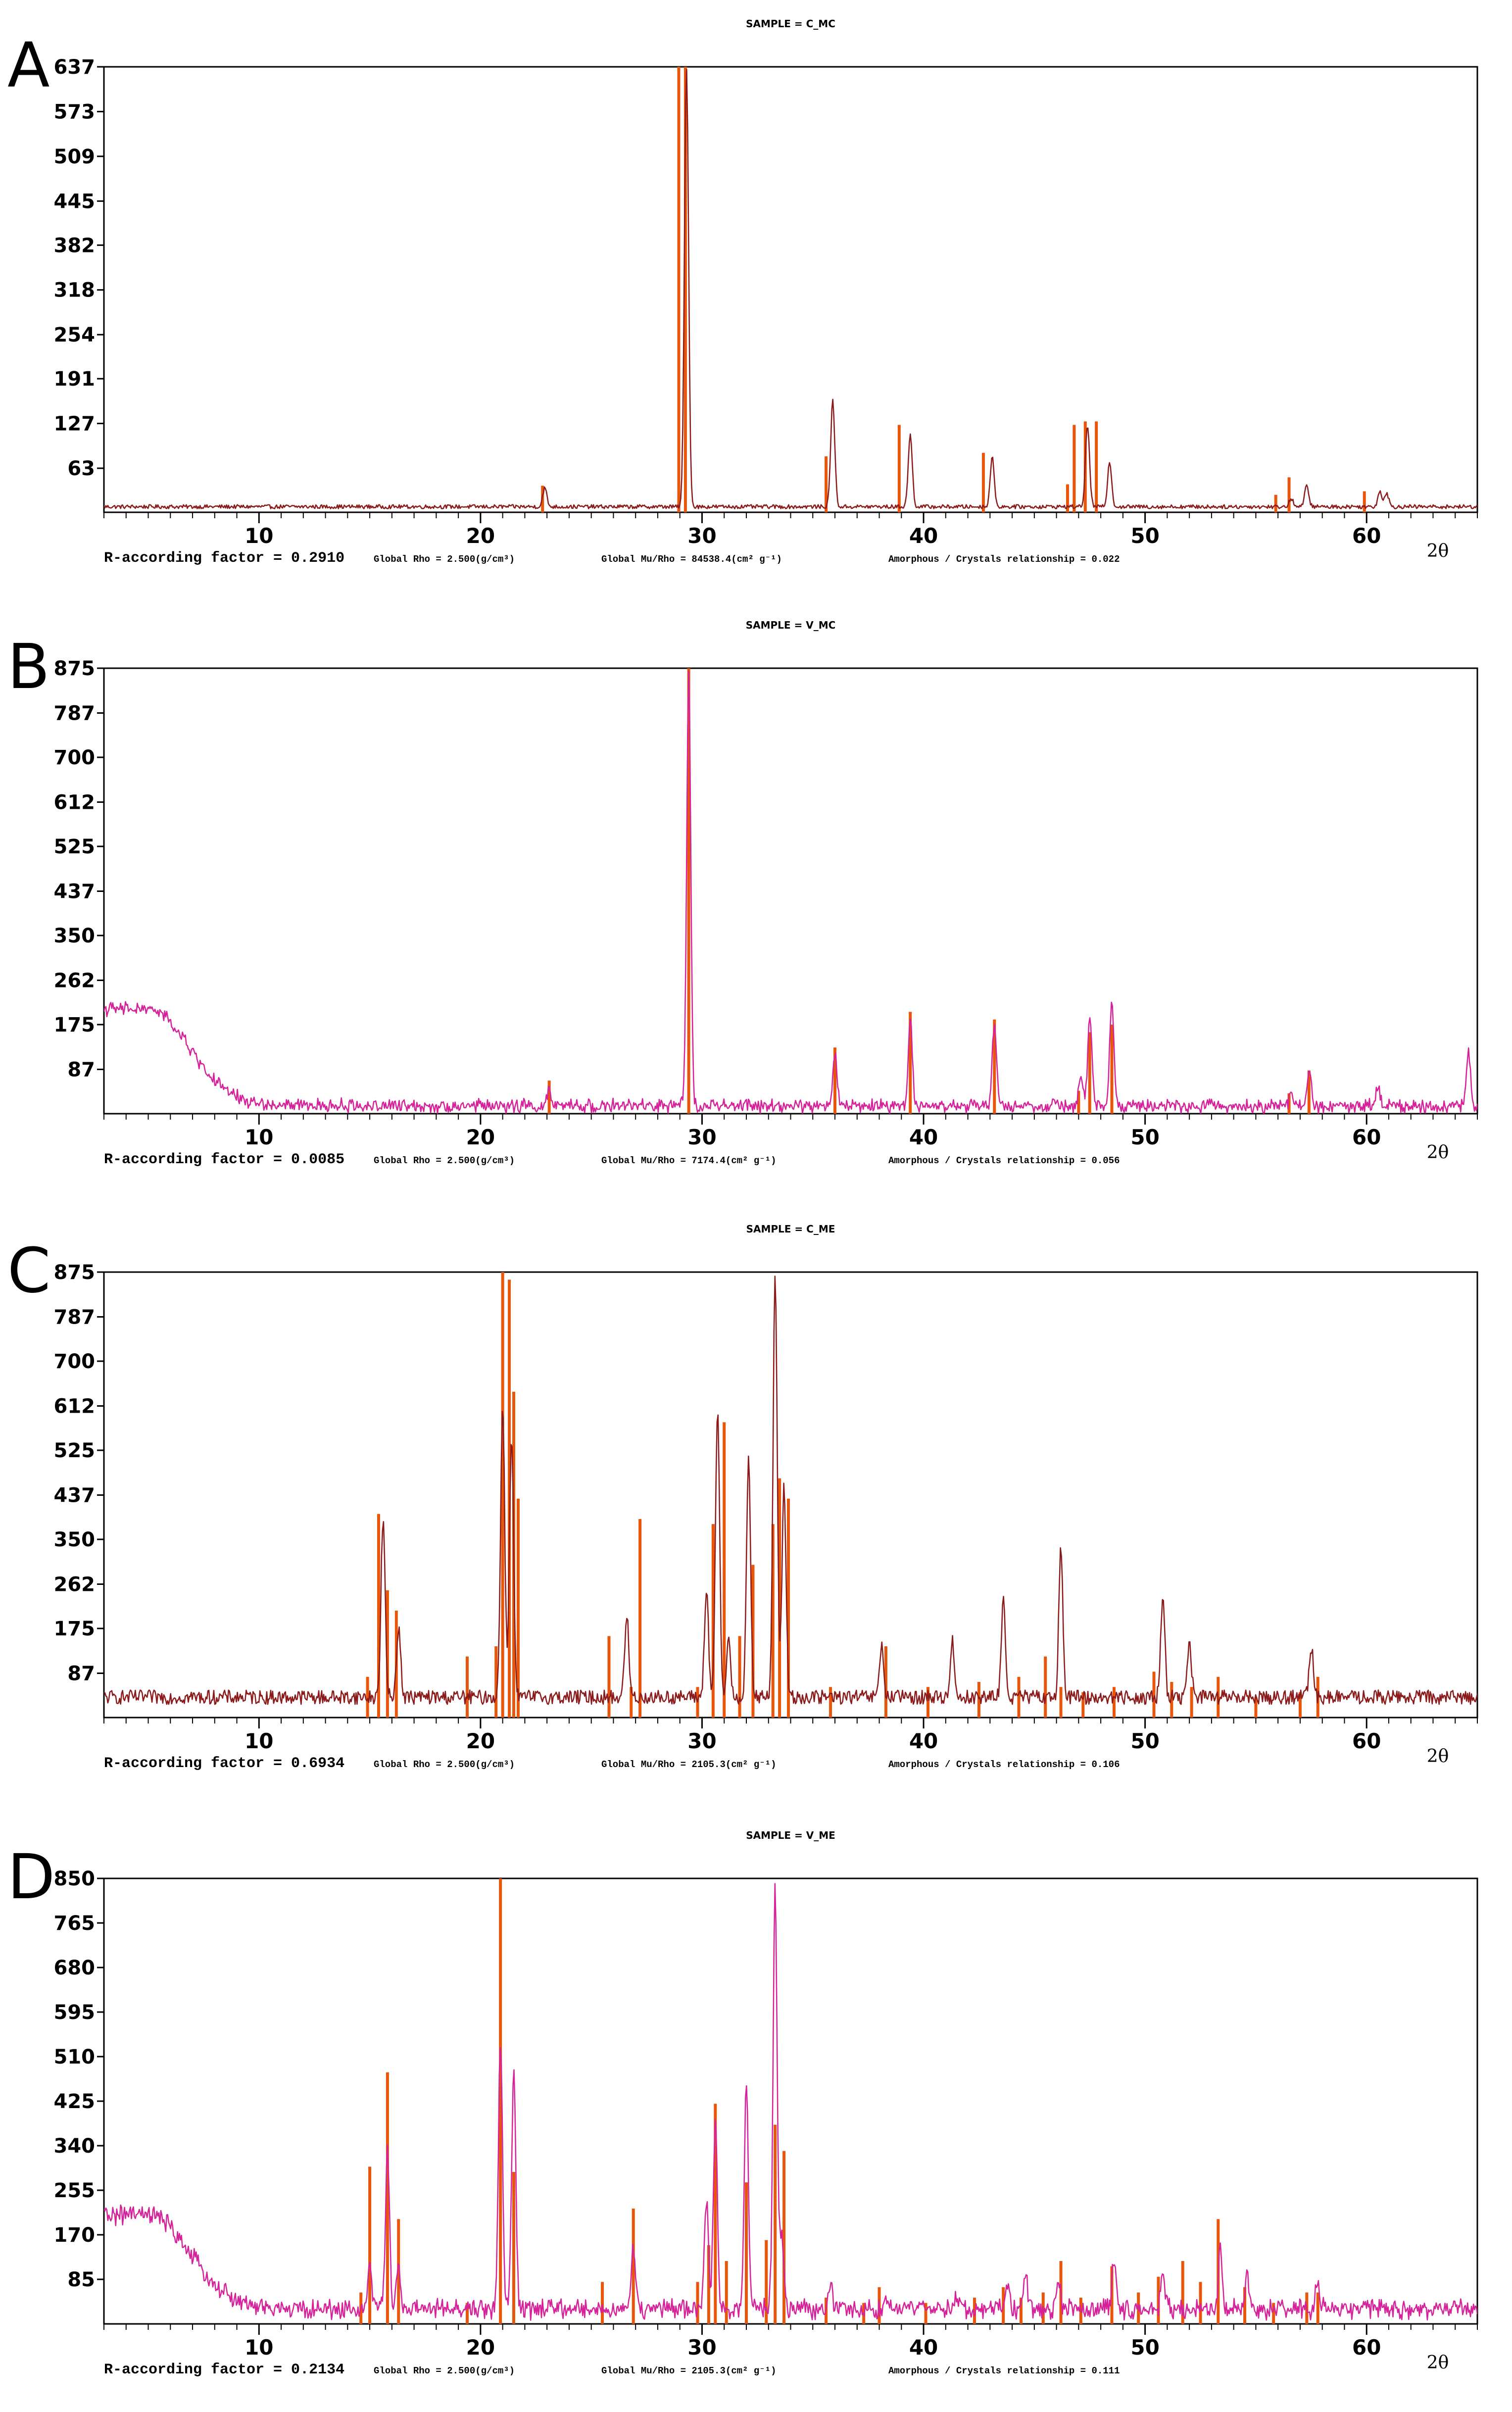 Image resolution: width=1512 pixels, height=2412 pixels. What do you see at coordinates (791, 1835) in the screenshot?
I see `sample-title: SAMPLE = V_ME` at bounding box center [791, 1835].